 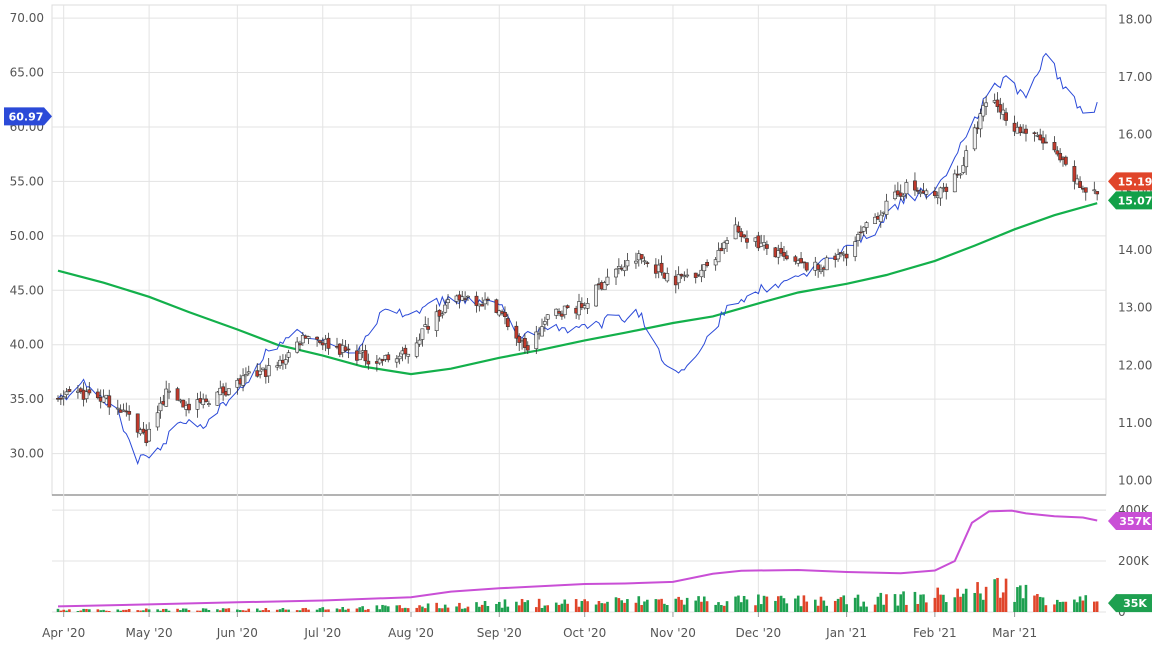 I want to click on volume-average-line, so click(x=577, y=558).